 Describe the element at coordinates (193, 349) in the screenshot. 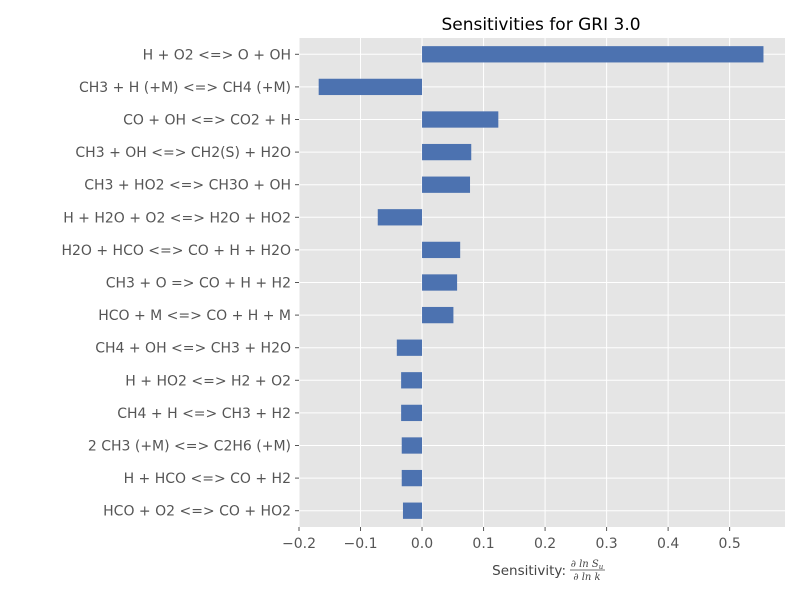

I see `y-tick-label: CH4 + OH <=> CH3 + H2O` at that location.